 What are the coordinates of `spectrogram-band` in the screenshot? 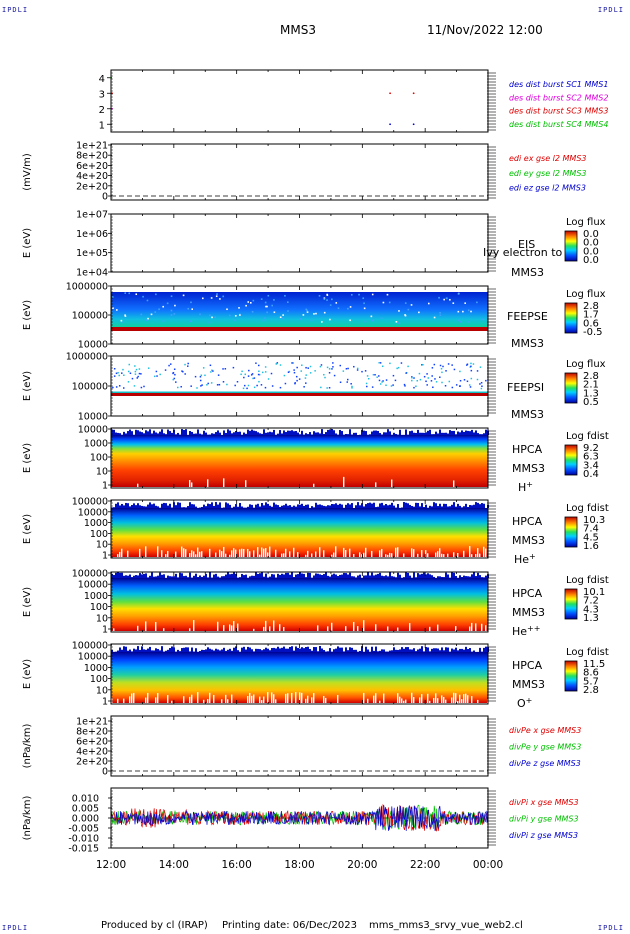 It's located at (299, 329).